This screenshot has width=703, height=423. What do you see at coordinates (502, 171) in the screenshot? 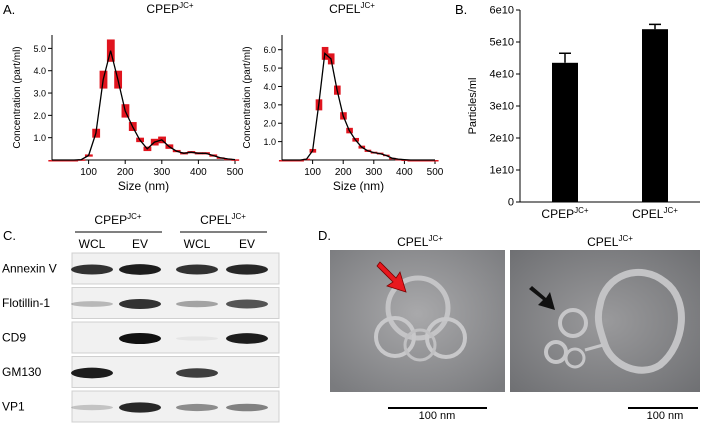
I see `y-tick-label: 1e10` at bounding box center [502, 171].